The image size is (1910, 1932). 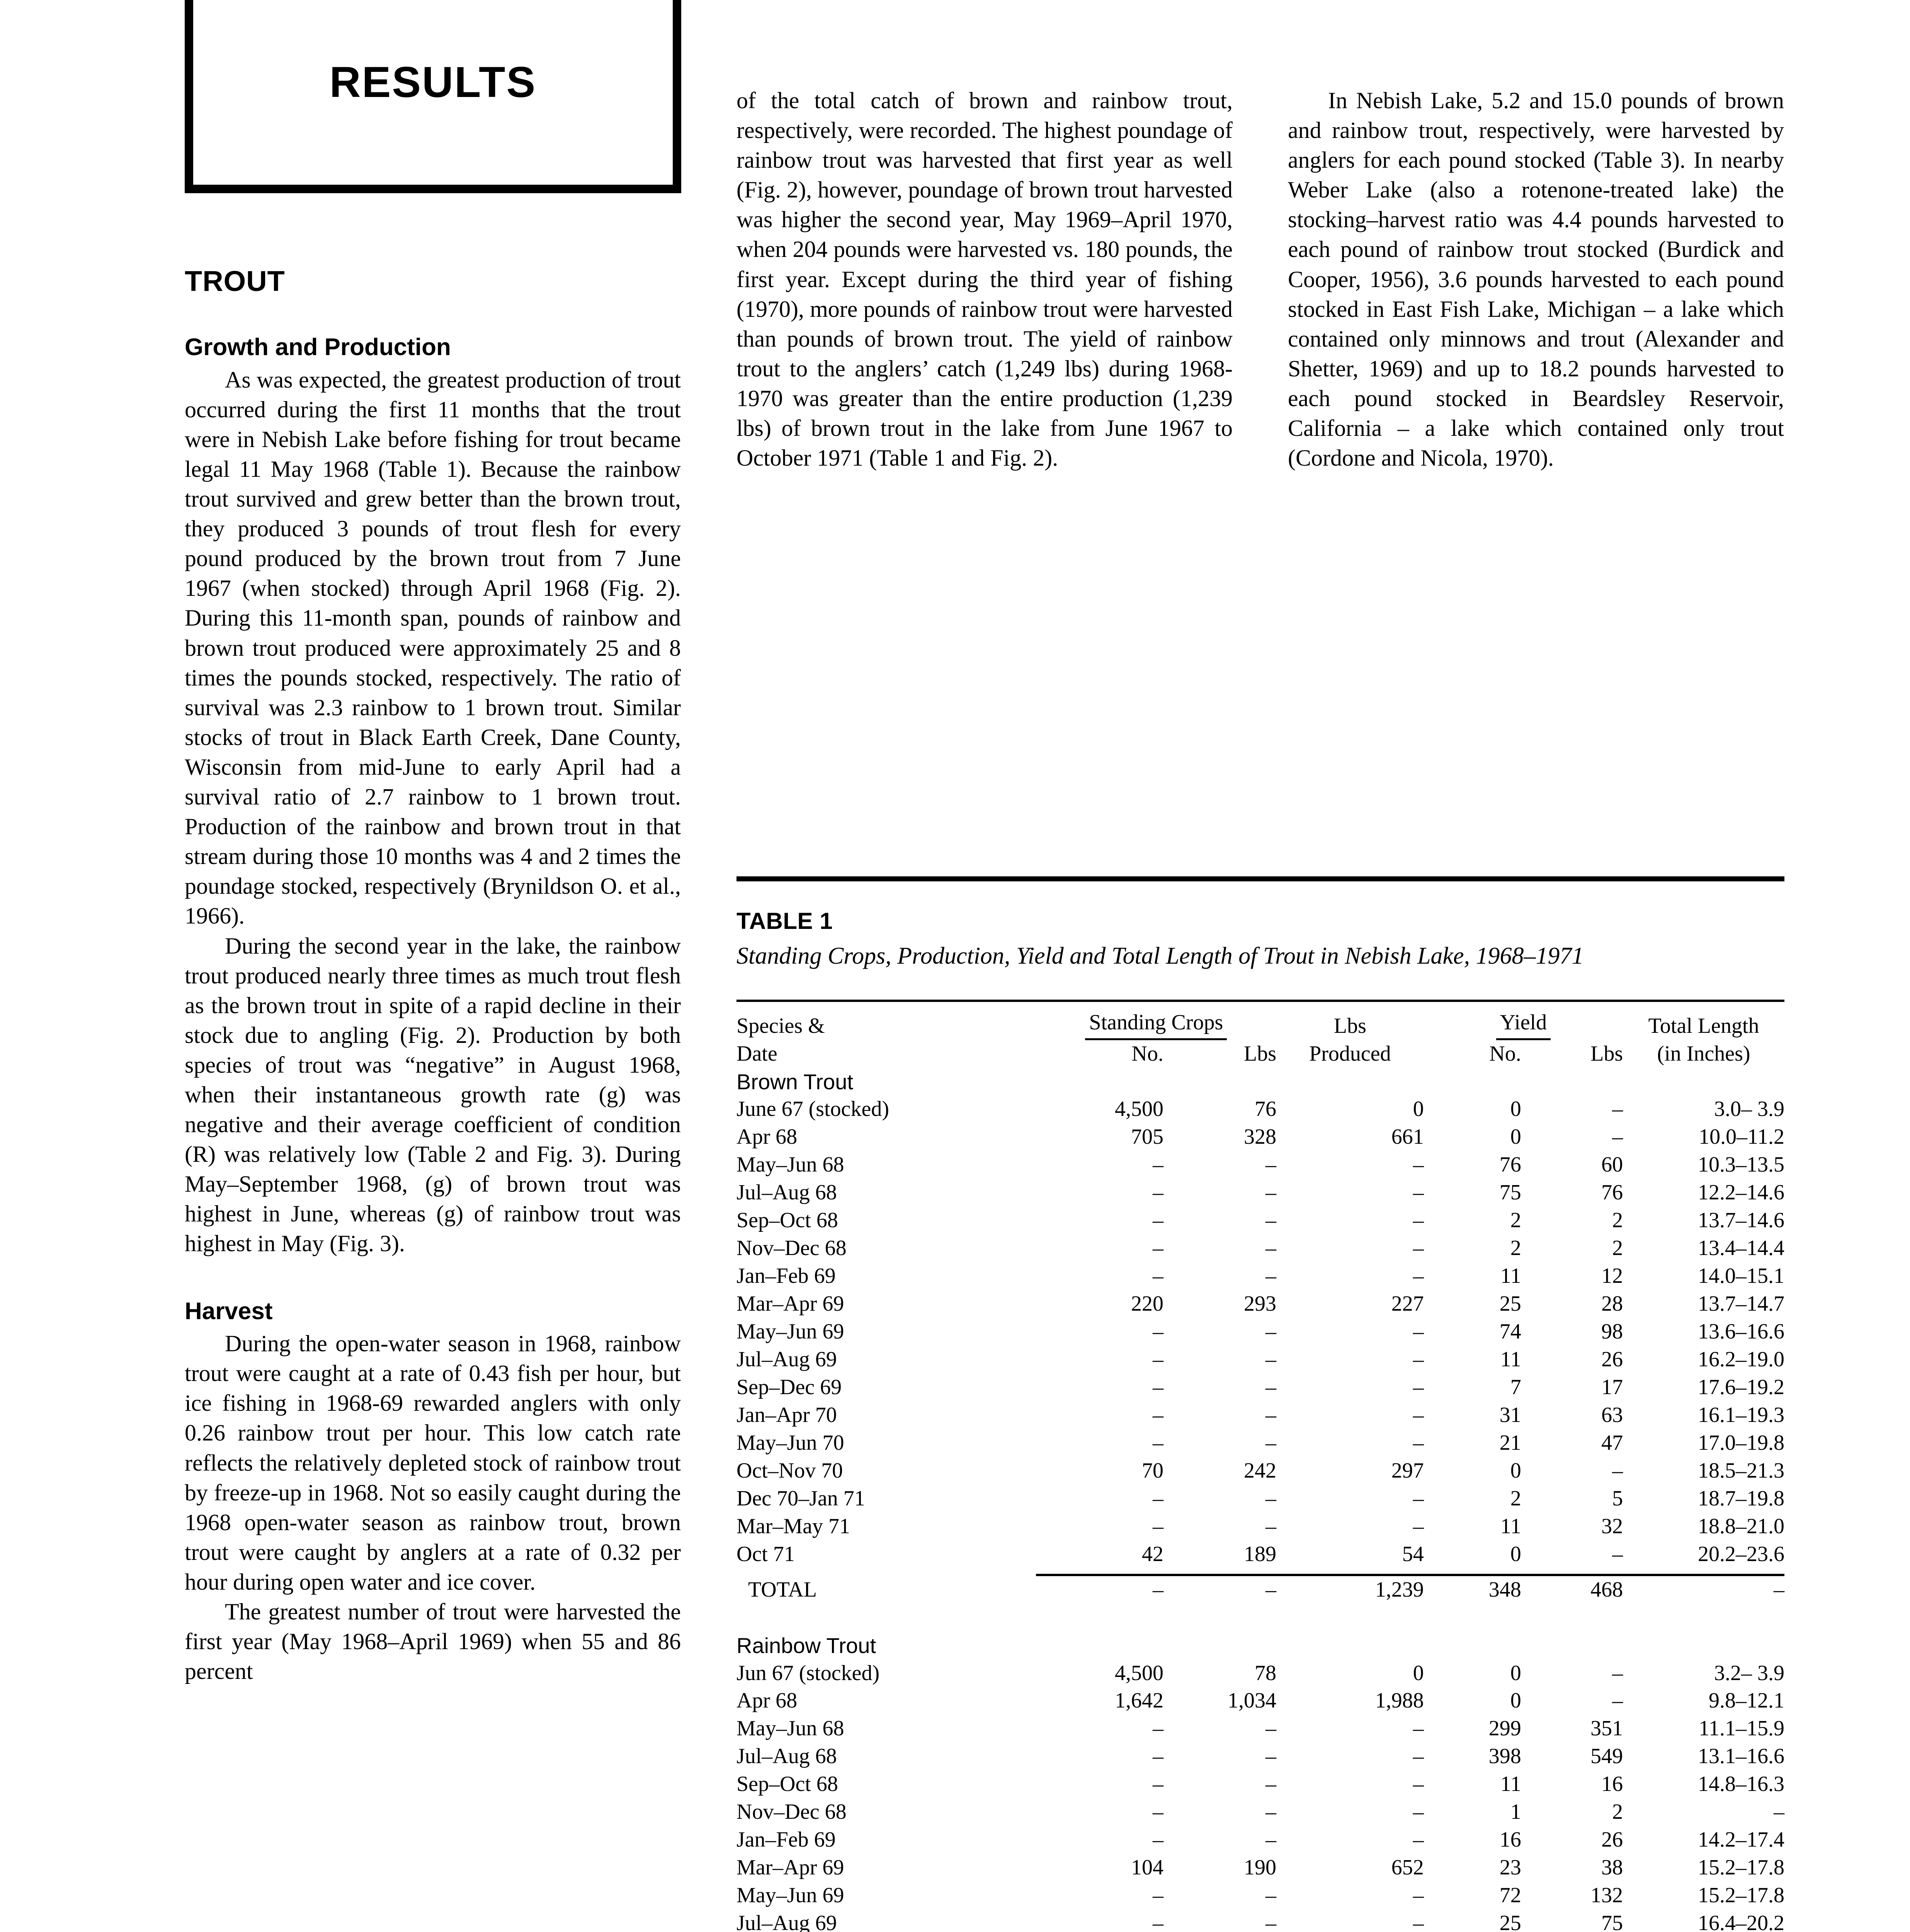 What do you see at coordinates (789, 1470) in the screenshot?
I see `row-date-cell: Oct–Nov 70` at bounding box center [789, 1470].